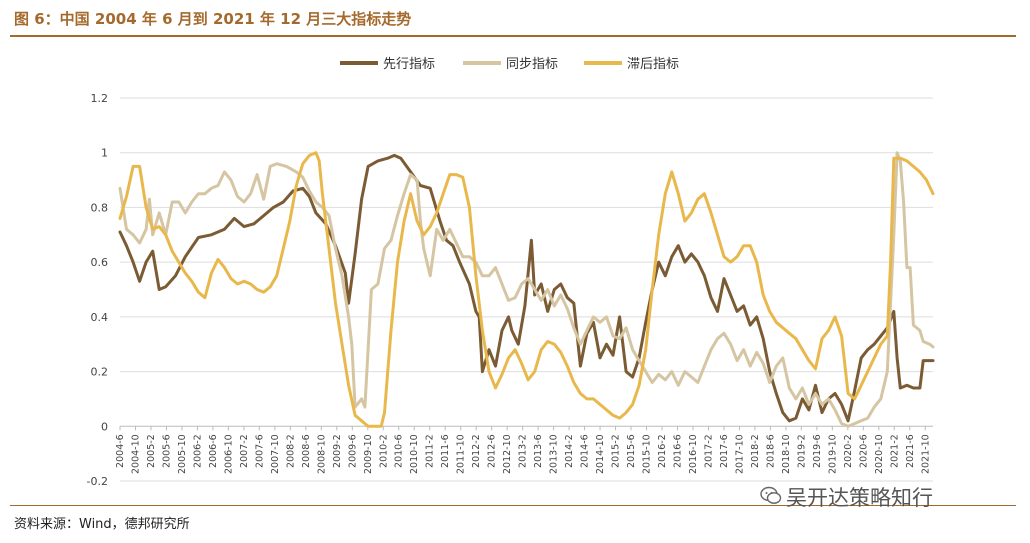 Image resolution: width=1030 pixels, height=543 pixels. What do you see at coordinates (677, 451) in the screenshot?
I see `x-tick-label: 2016-6` at bounding box center [677, 451].